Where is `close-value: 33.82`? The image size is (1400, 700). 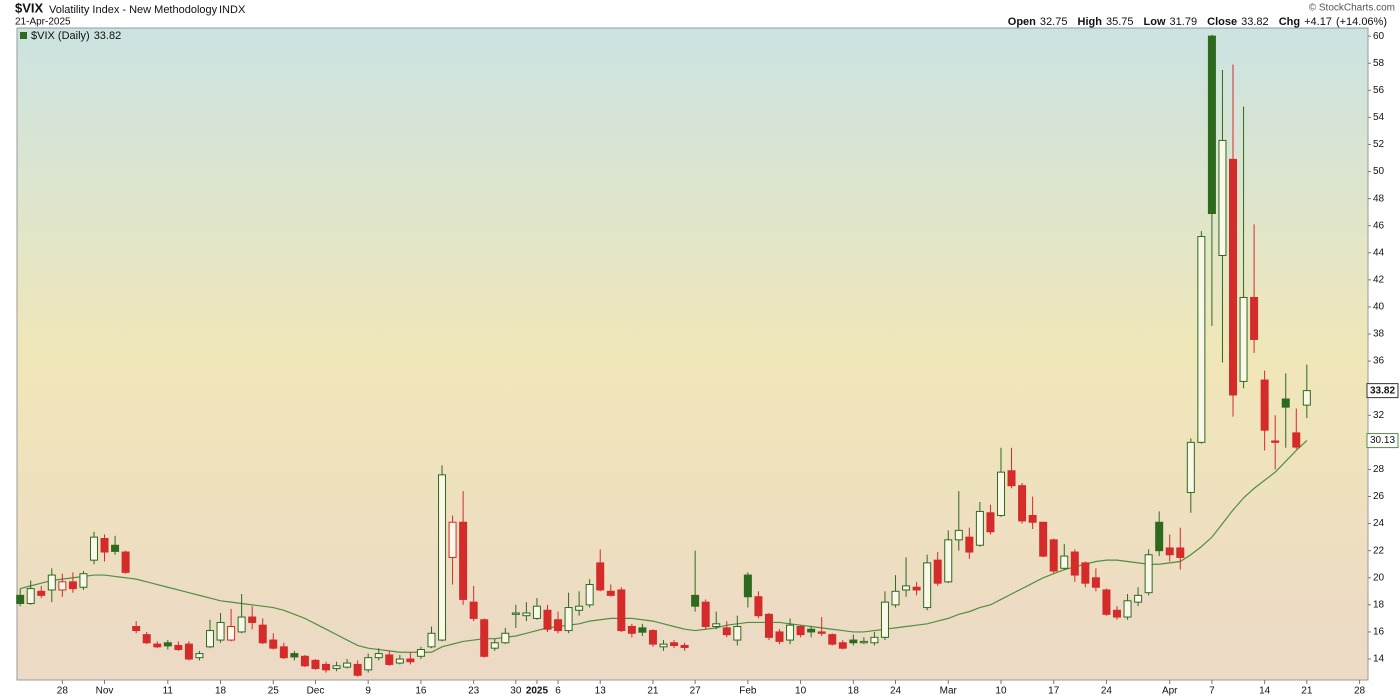 close-value: 33.82 is located at coordinates (1255, 22).